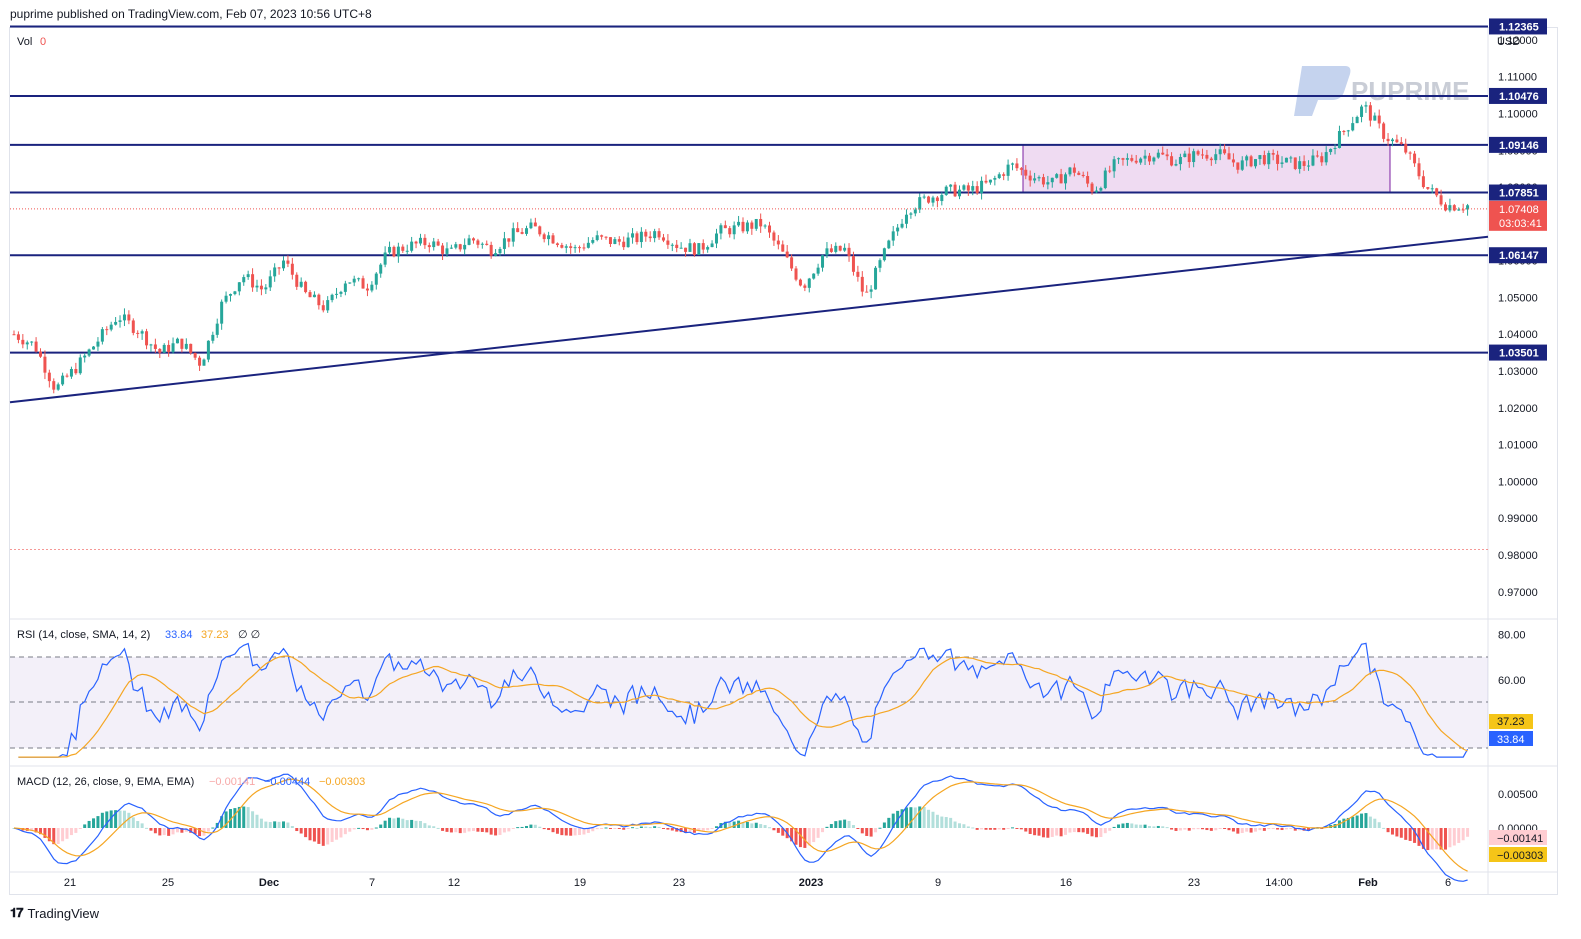  What do you see at coordinates (1518, 837) in the screenshot?
I see `macd-hist-tag` at bounding box center [1518, 837].